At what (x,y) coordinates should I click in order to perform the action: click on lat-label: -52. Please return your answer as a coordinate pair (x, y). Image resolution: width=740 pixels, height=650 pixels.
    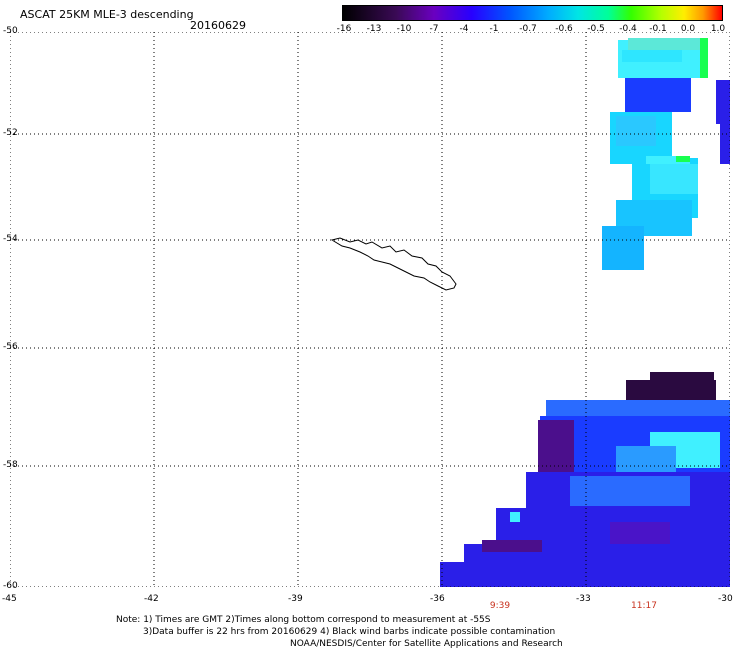
    Looking at the image, I should click on (10, 133).